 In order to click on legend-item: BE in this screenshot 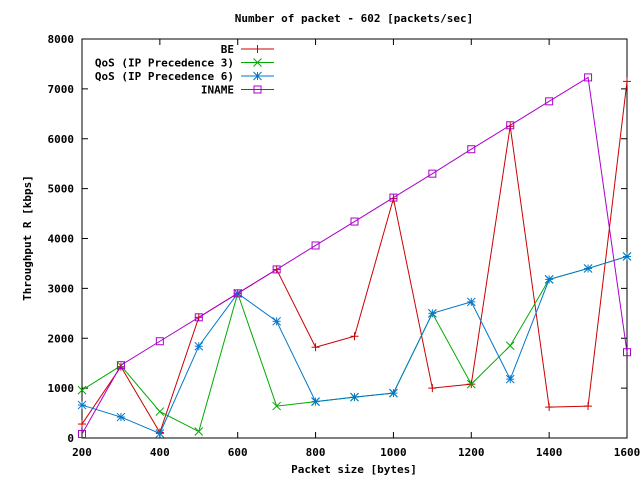, I will do `click(247, 49)`.